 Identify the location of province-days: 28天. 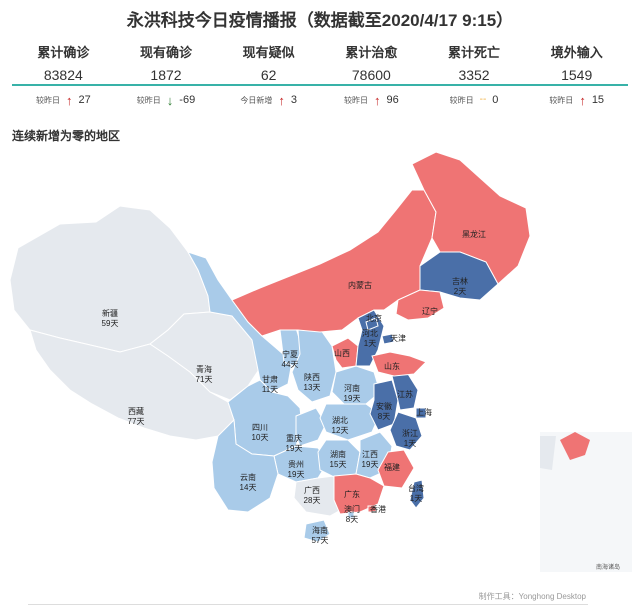
(312, 500).